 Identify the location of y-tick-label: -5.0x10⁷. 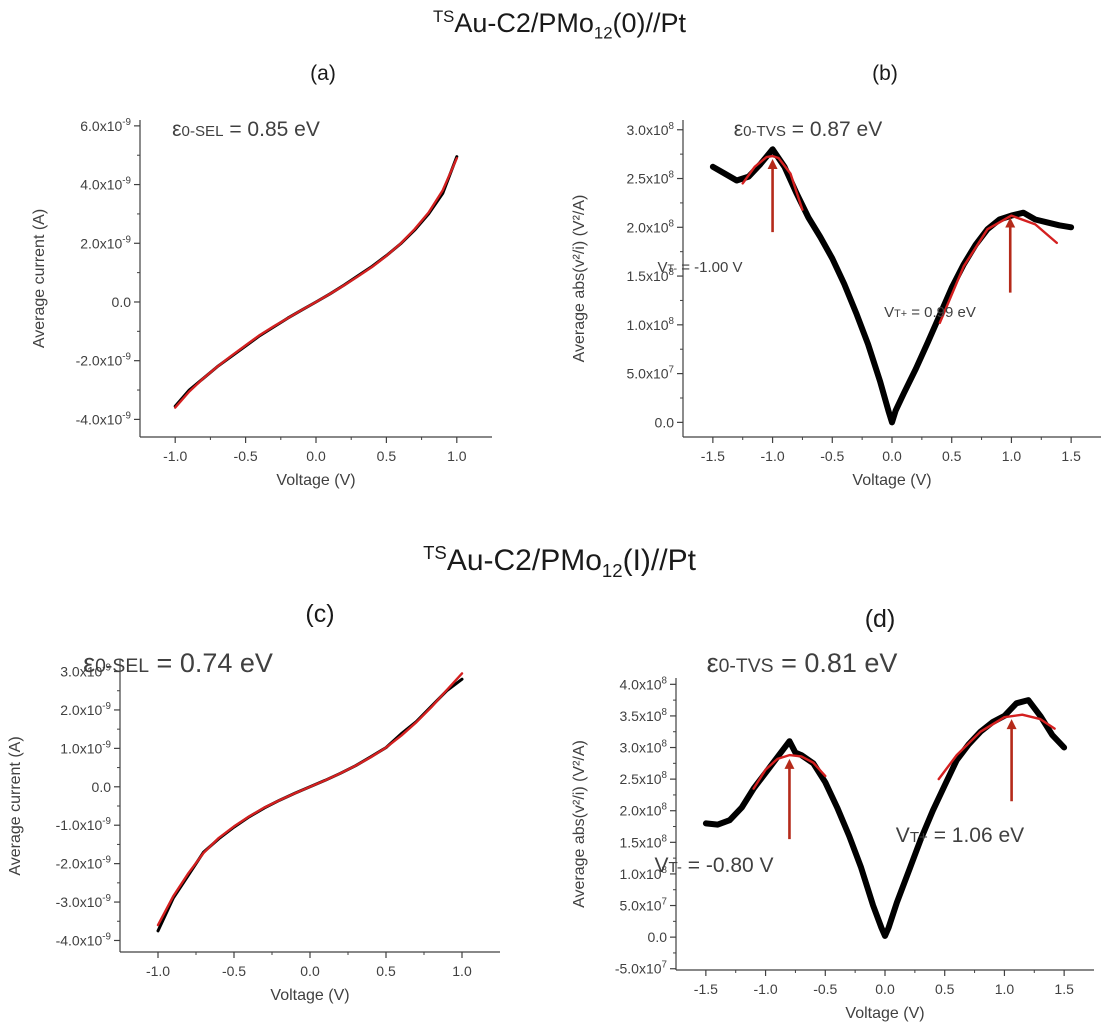
(641, 968).